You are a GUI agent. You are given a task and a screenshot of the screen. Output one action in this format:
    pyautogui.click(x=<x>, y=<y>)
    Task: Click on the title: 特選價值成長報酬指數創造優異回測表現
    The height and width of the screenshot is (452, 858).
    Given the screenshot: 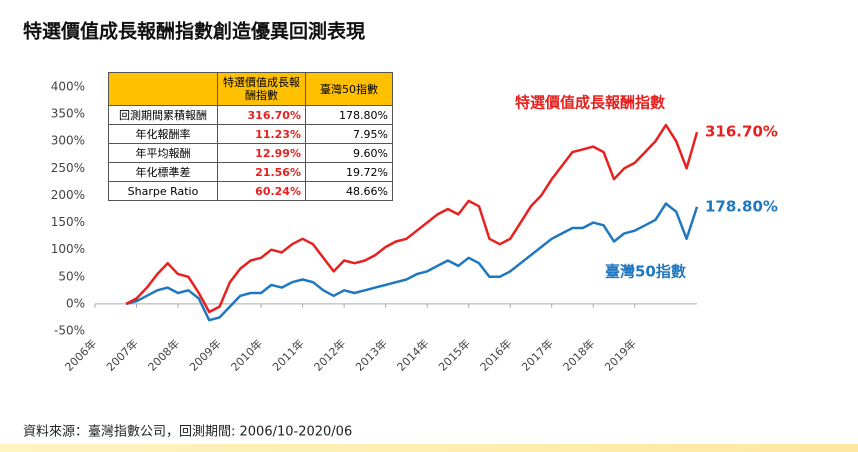 What is the action you would take?
    pyautogui.click(x=194, y=31)
    